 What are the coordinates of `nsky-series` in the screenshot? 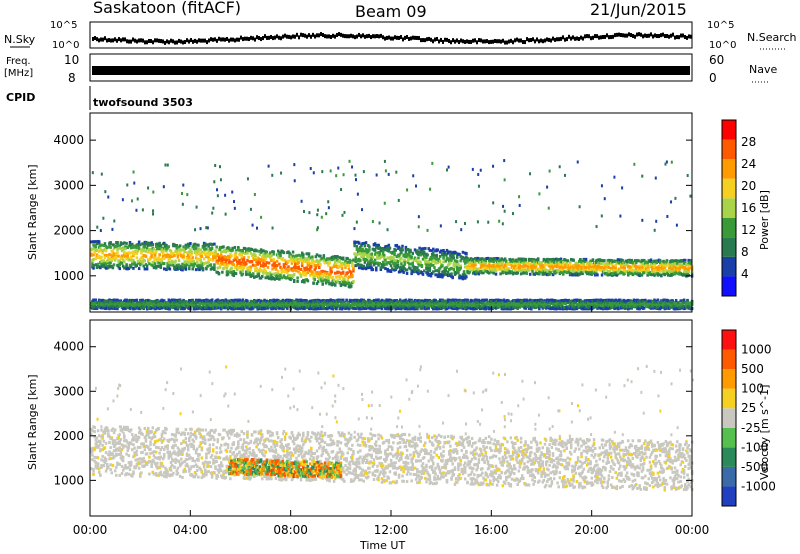 It's located at (392, 38).